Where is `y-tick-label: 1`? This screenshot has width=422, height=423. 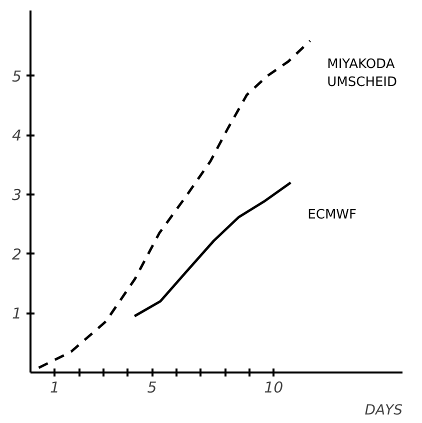
y-tick-label: 1 is located at coordinates (17, 313).